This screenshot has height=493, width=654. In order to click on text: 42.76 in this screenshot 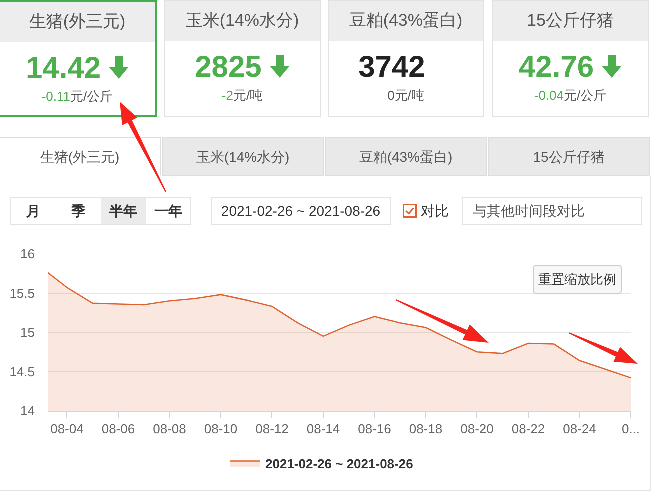, I will do `click(556, 68)`.